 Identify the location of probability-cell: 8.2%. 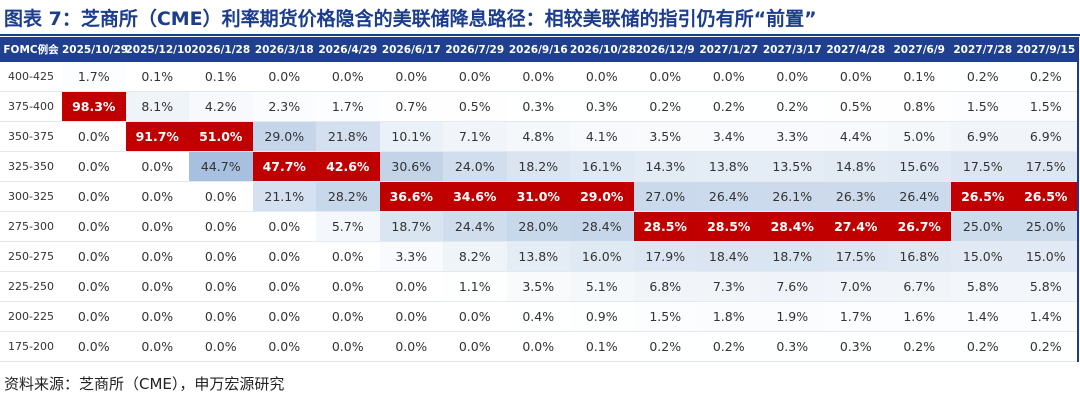
(475, 256).